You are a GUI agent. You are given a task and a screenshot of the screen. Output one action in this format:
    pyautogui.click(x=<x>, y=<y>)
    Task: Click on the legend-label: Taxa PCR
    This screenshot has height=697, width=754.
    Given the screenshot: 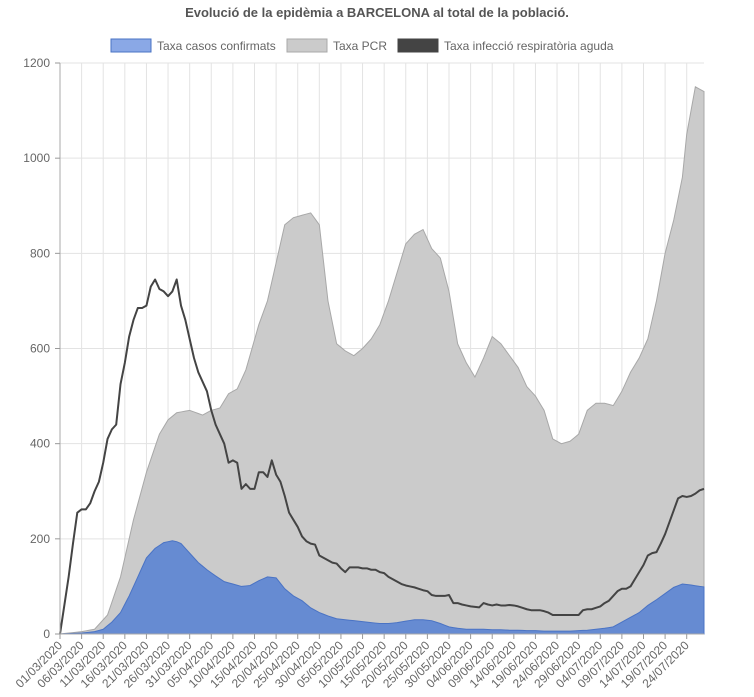 What is the action you would take?
    pyautogui.click(x=360, y=46)
    